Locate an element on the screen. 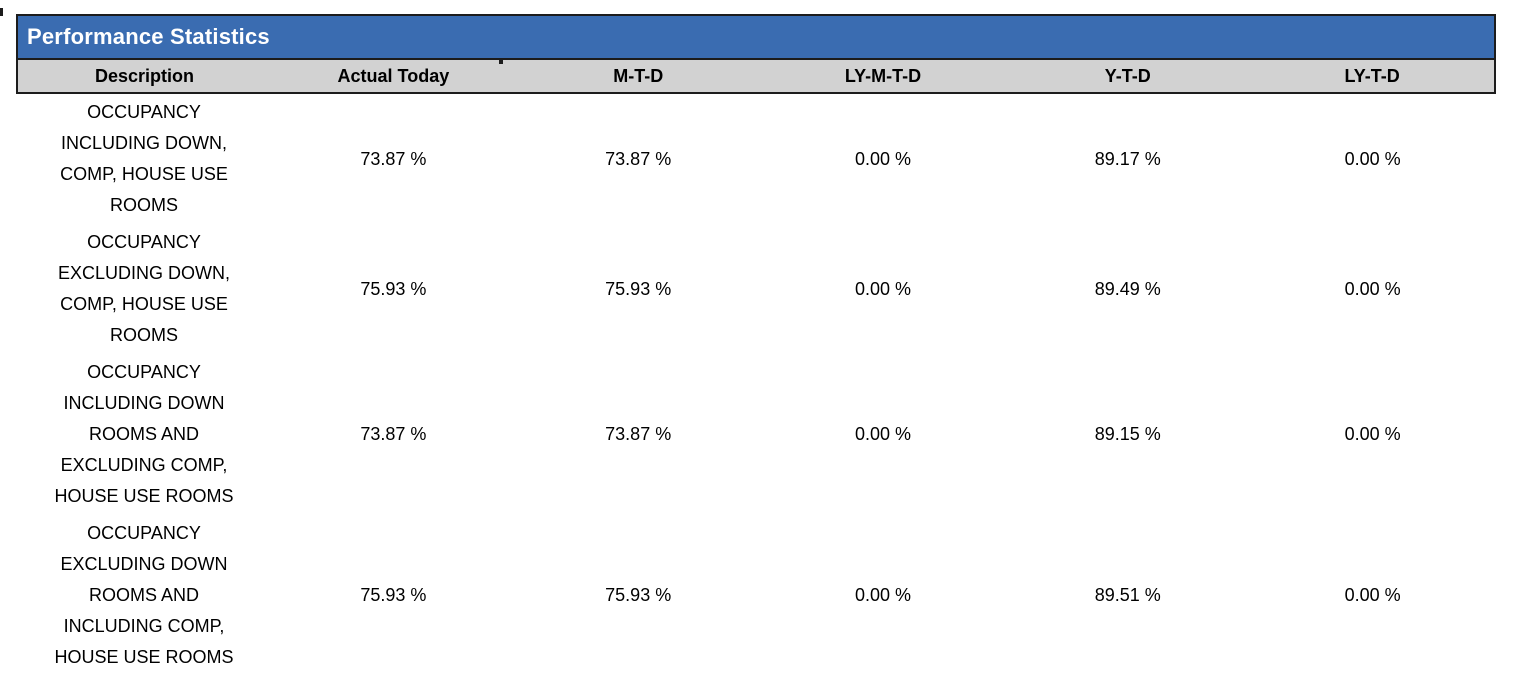  ytd-value: 89.15 % is located at coordinates (1128, 434).